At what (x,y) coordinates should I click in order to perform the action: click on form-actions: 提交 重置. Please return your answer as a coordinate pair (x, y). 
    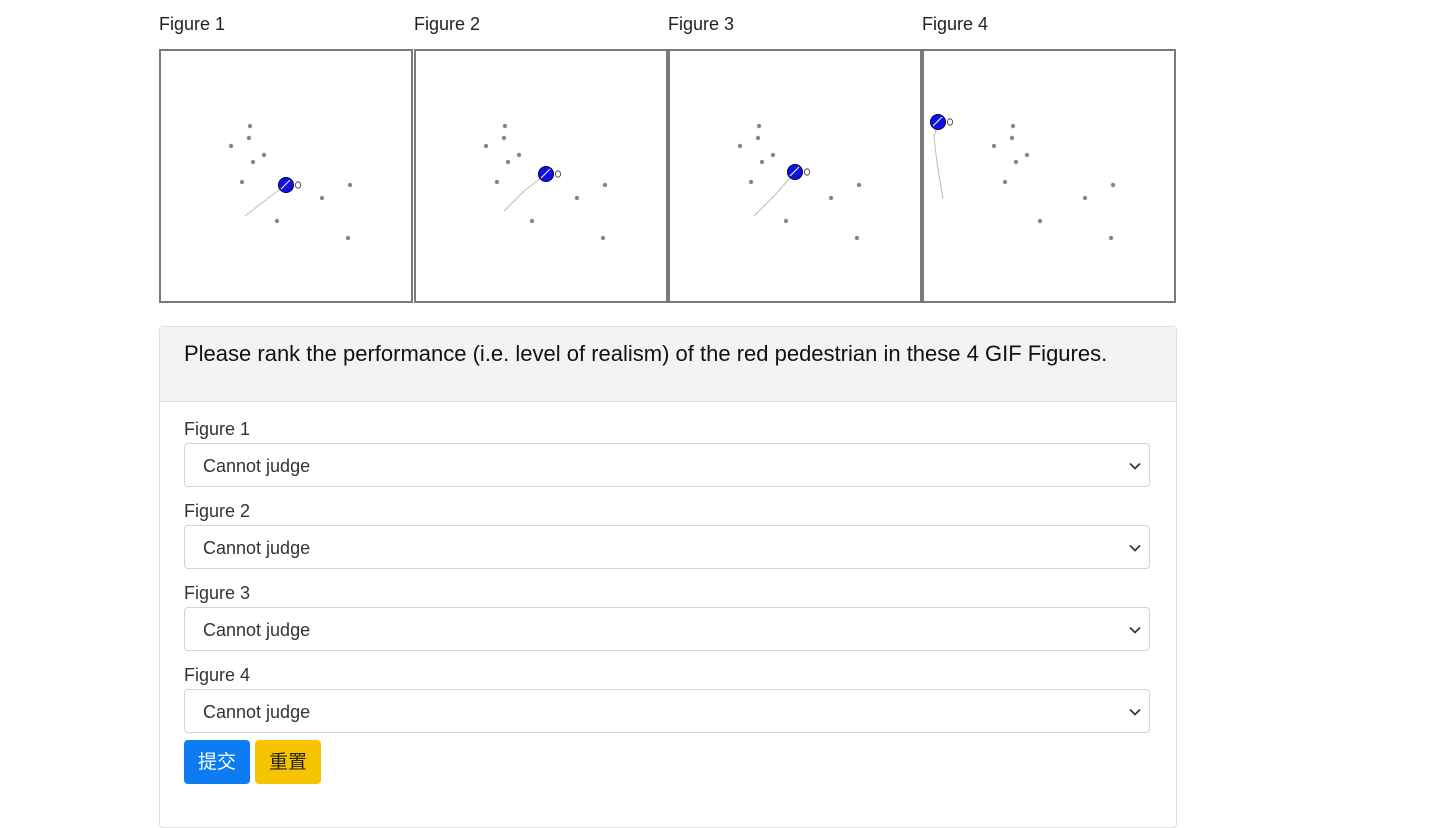
    Looking at the image, I should click on (668, 762).